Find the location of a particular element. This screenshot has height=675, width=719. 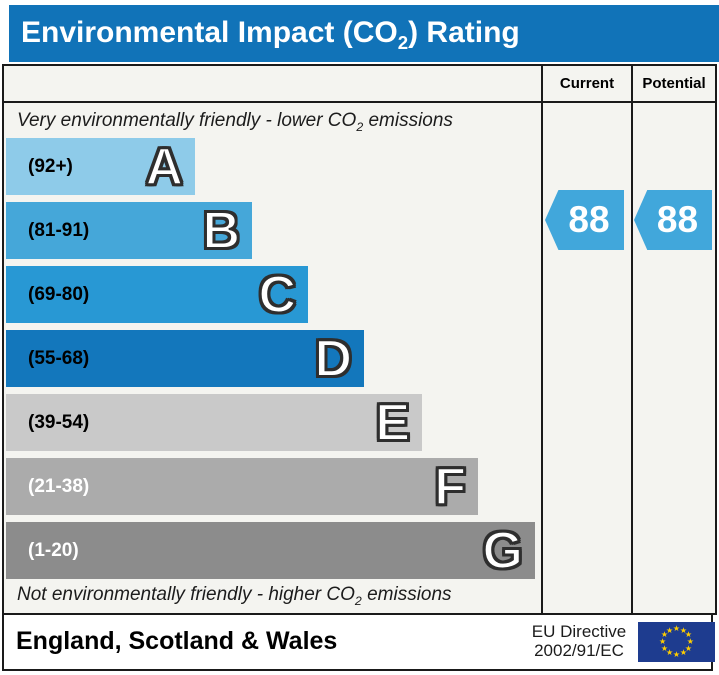

band-letter: B is located at coordinates (221, 231).